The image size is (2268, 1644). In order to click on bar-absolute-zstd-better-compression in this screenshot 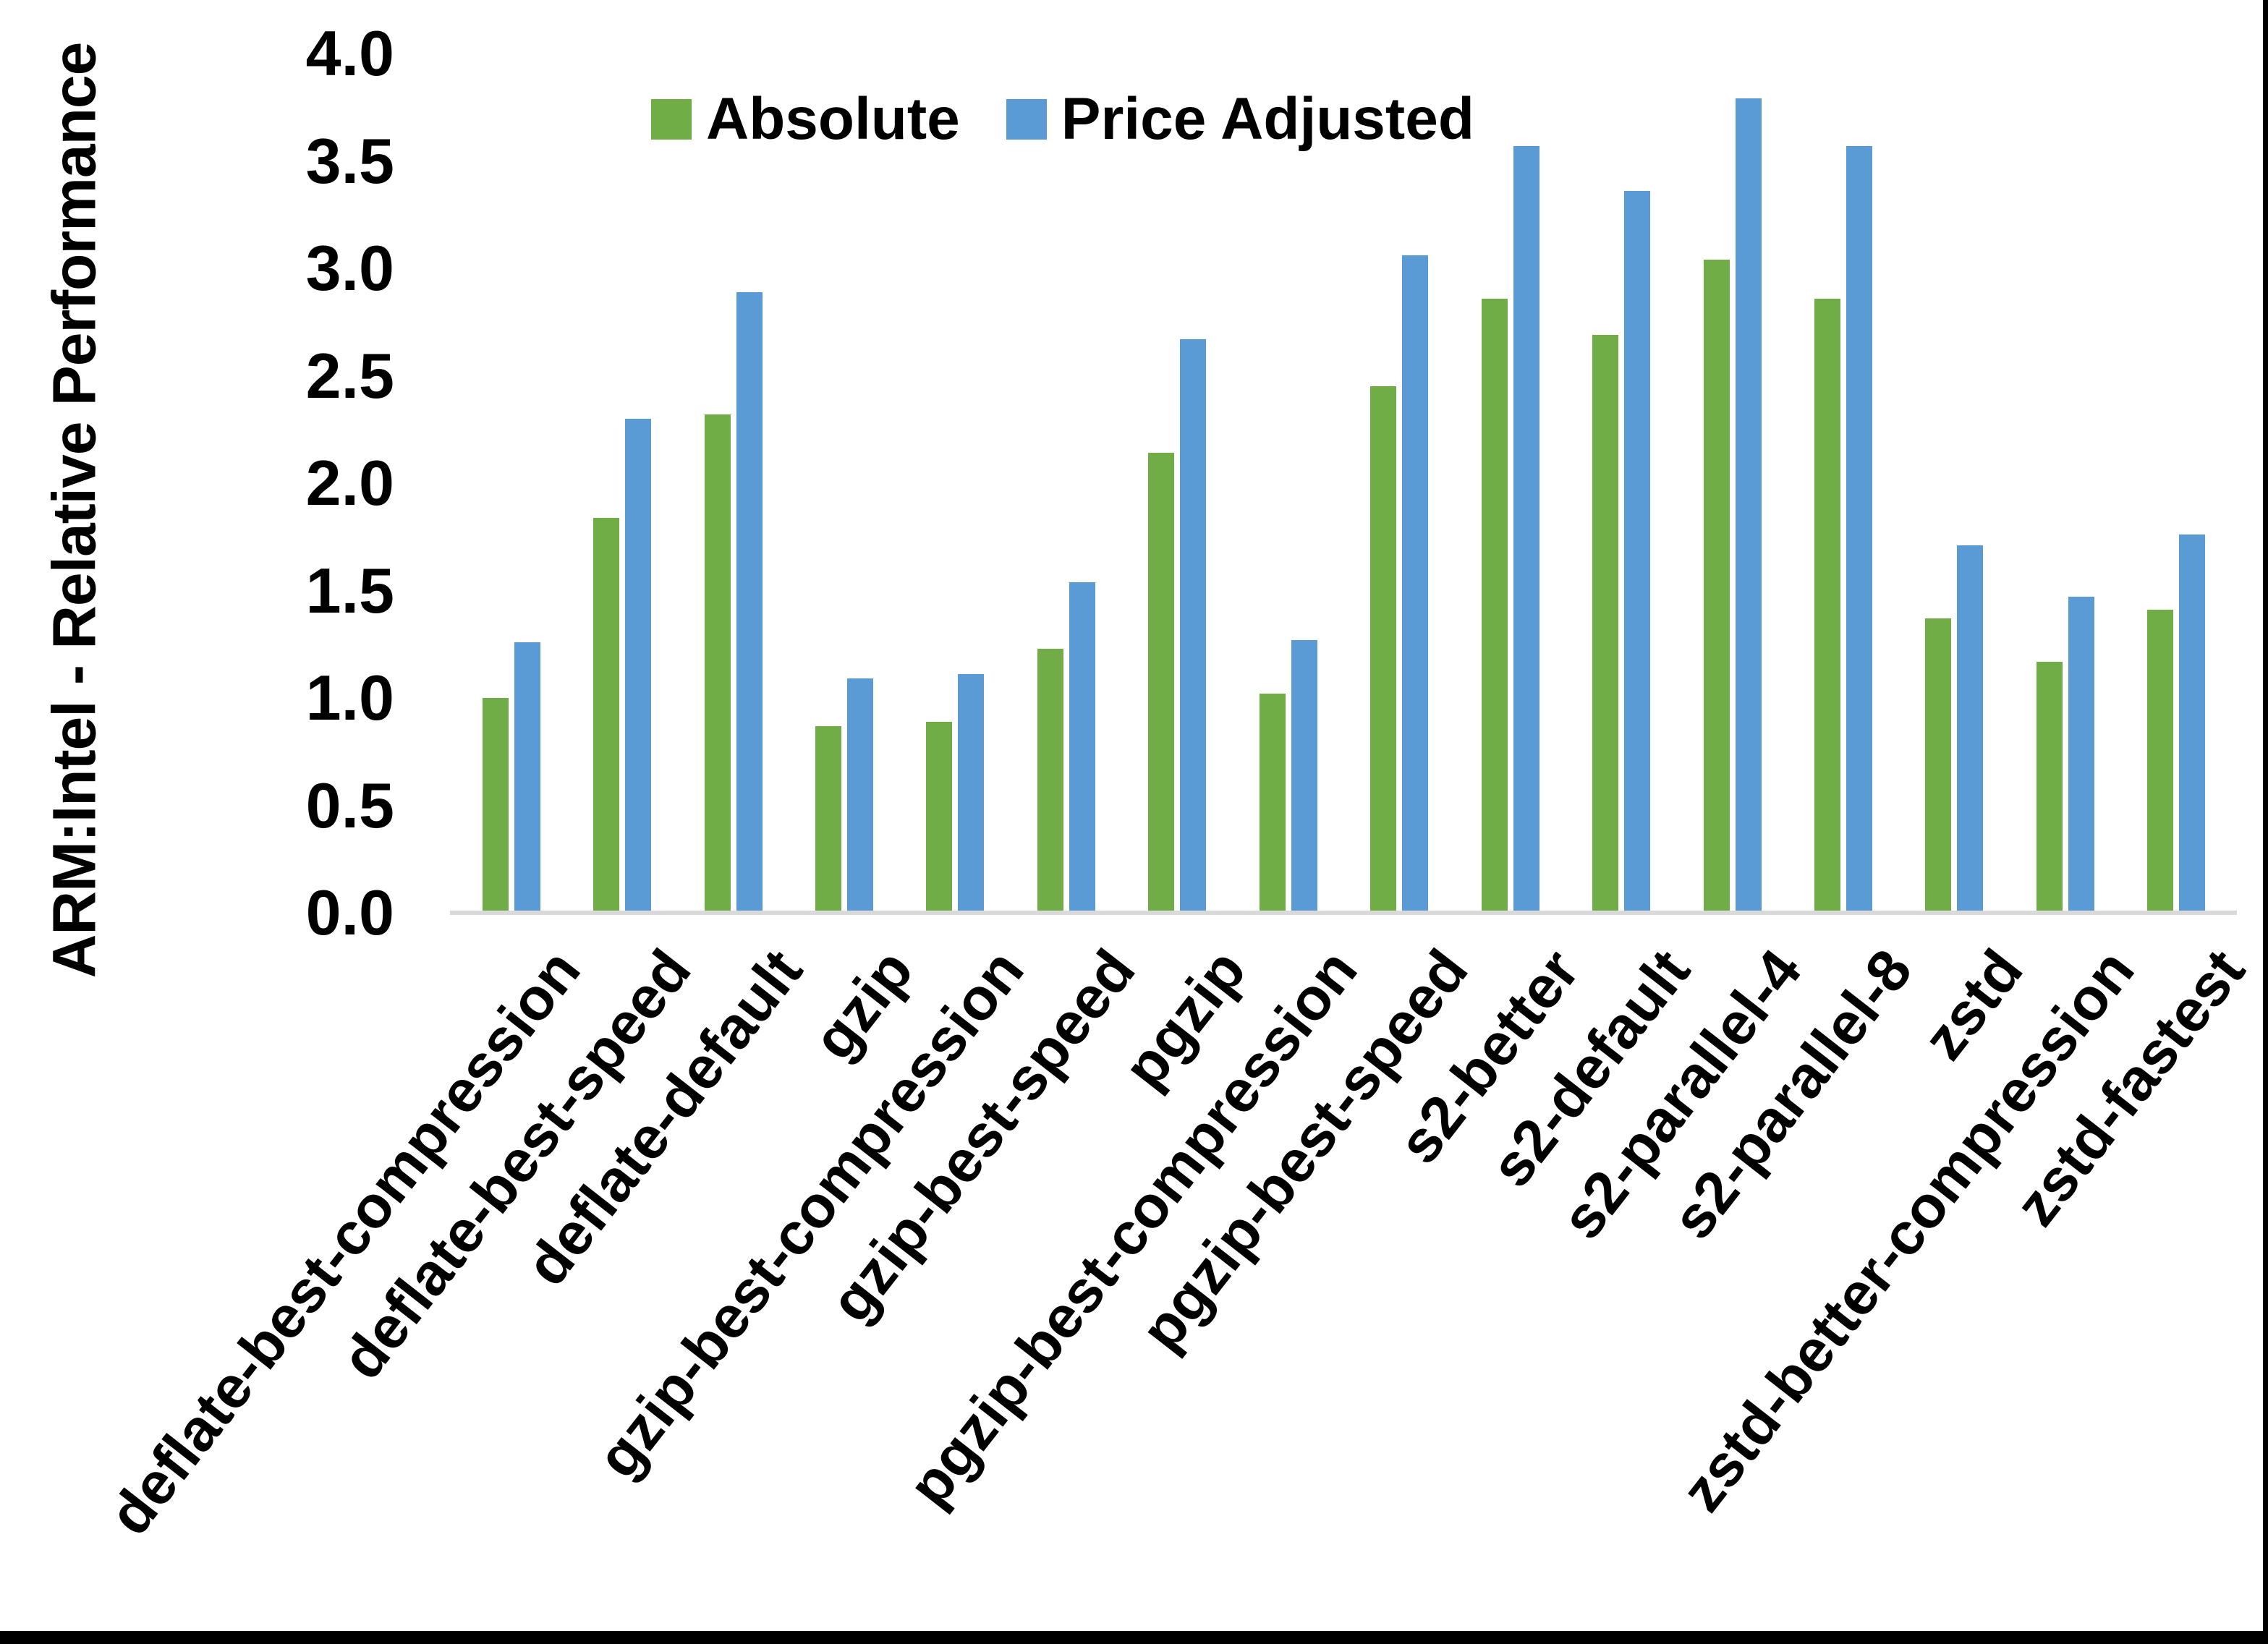, I will do `click(2049, 787)`.